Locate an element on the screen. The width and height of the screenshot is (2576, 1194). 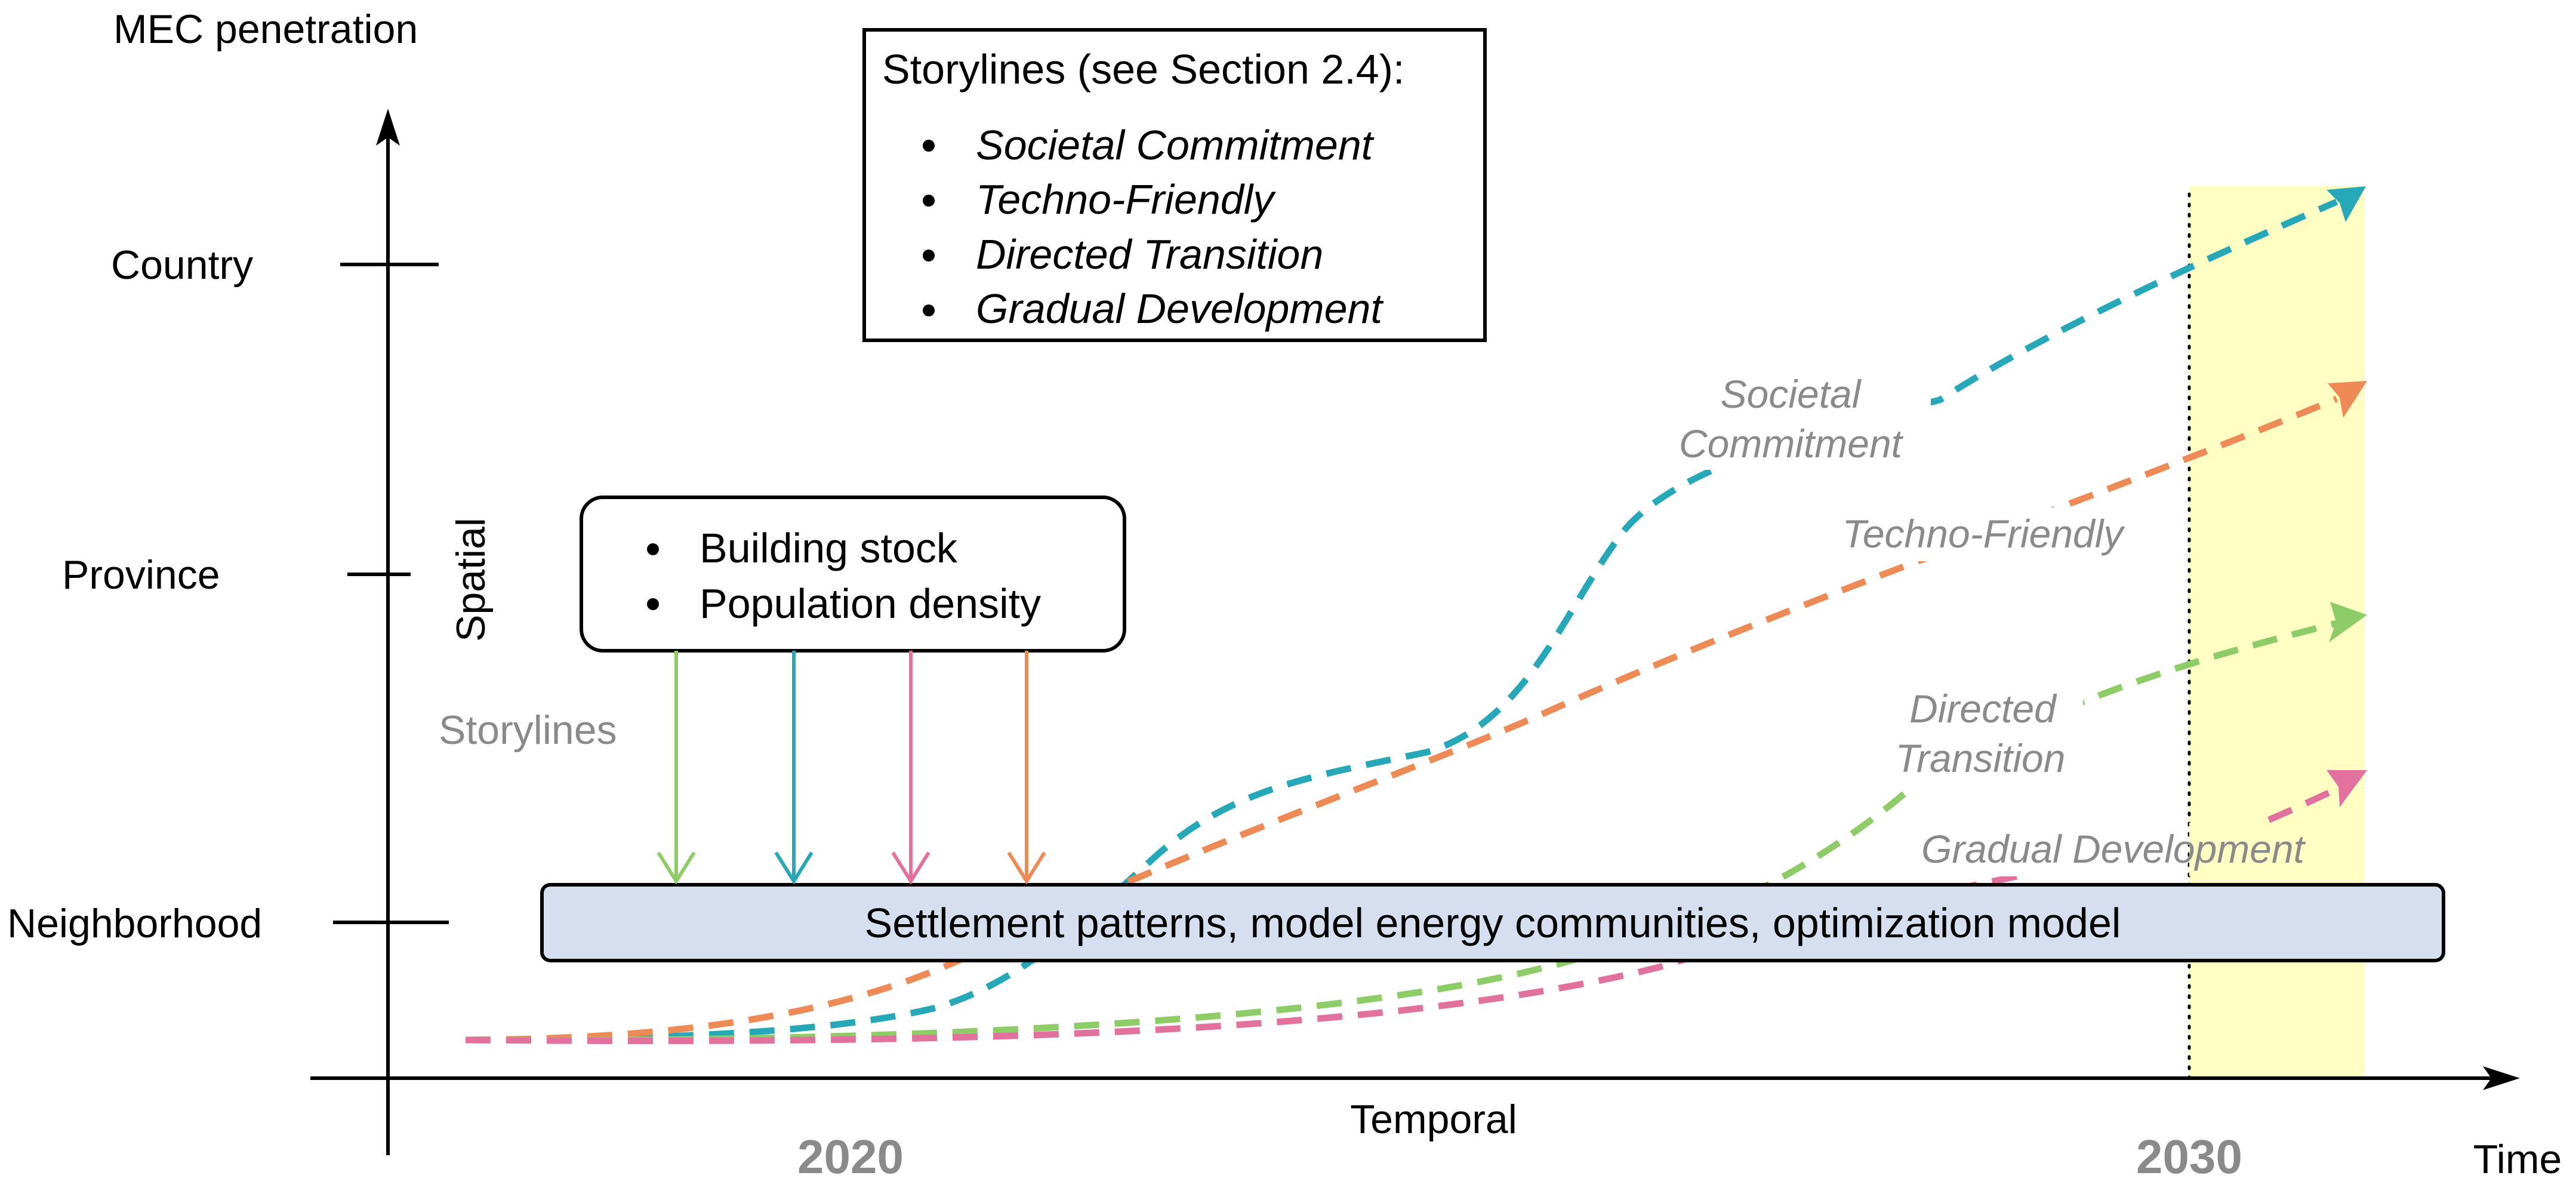
x-axis is located at coordinates (1415, 1078).